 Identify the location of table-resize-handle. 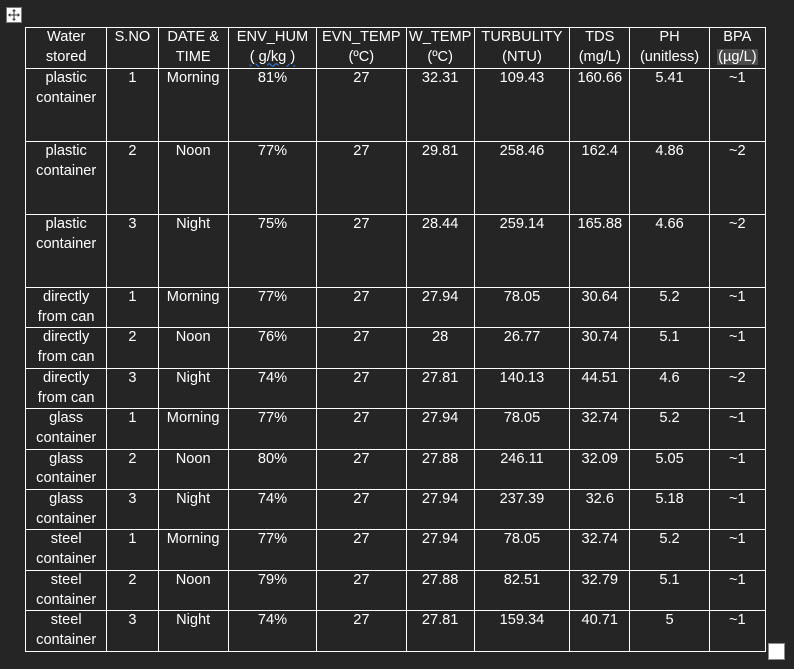
(776, 651).